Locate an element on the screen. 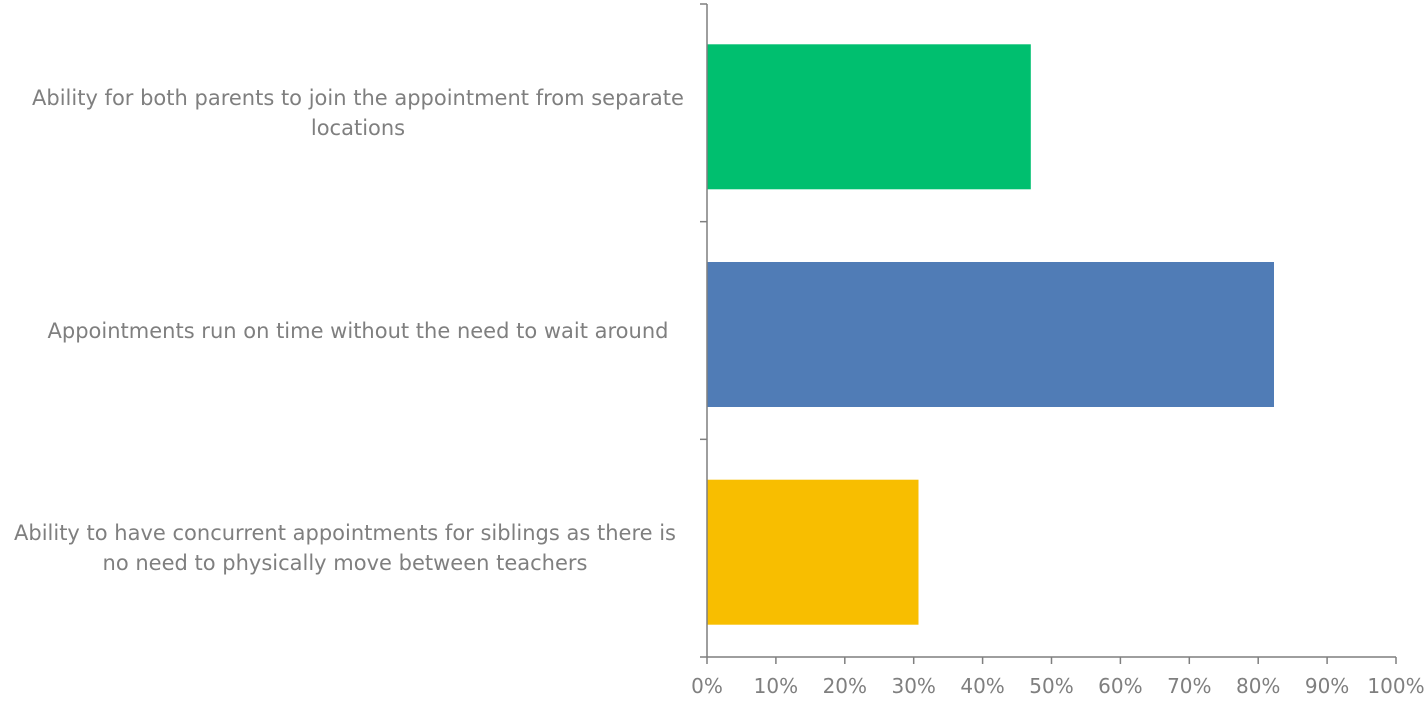 The height and width of the screenshot is (703, 1427). x-tick-label: 70% is located at coordinates (1189, 686).